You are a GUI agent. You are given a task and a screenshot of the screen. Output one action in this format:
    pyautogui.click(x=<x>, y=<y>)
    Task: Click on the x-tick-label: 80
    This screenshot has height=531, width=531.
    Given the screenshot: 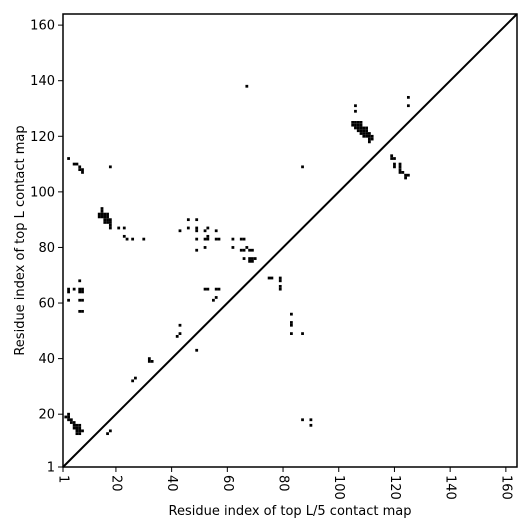 What is the action you would take?
    pyautogui.click(x=283, y=483)
    